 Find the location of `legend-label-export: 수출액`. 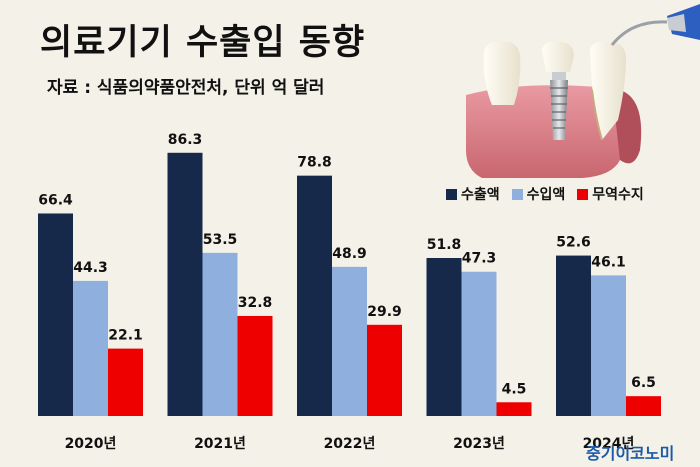

legend-label-export: 수출액 is located at coordinates (480, 195).